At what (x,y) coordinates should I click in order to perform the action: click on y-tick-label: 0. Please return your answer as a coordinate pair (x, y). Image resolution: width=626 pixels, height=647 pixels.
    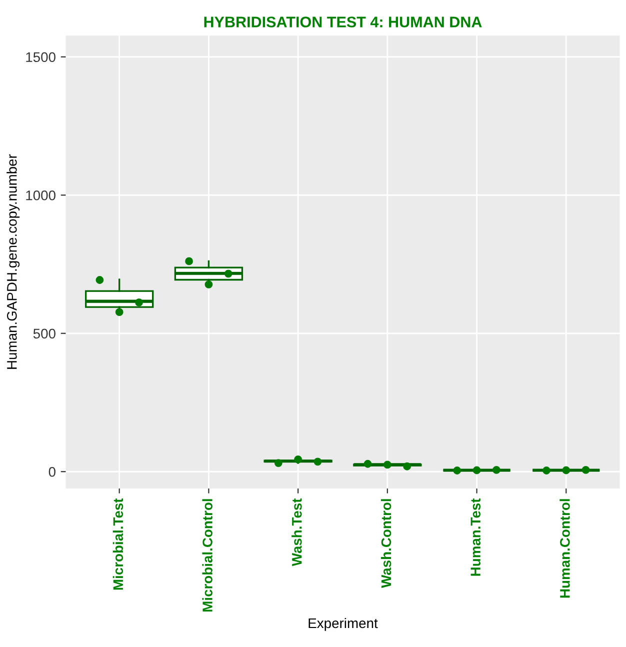
    Looking at the image, I should click on (52, 471).